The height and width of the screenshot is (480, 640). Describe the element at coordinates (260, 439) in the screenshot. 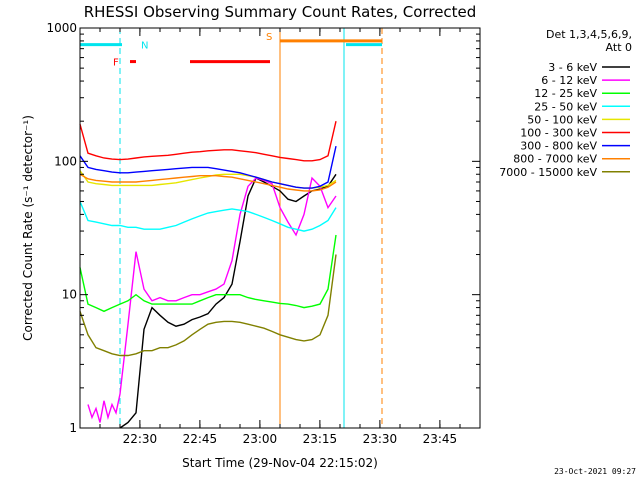

I see `x-tick-label: 23:00` at that location.